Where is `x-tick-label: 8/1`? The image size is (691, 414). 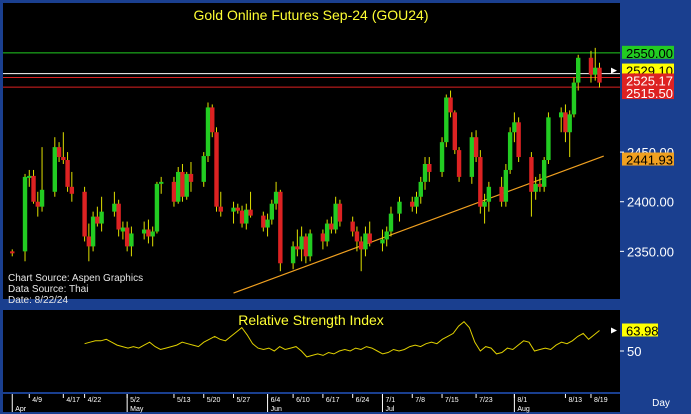 x-tick-label: 8/1 is located at coordinates (522, 400).